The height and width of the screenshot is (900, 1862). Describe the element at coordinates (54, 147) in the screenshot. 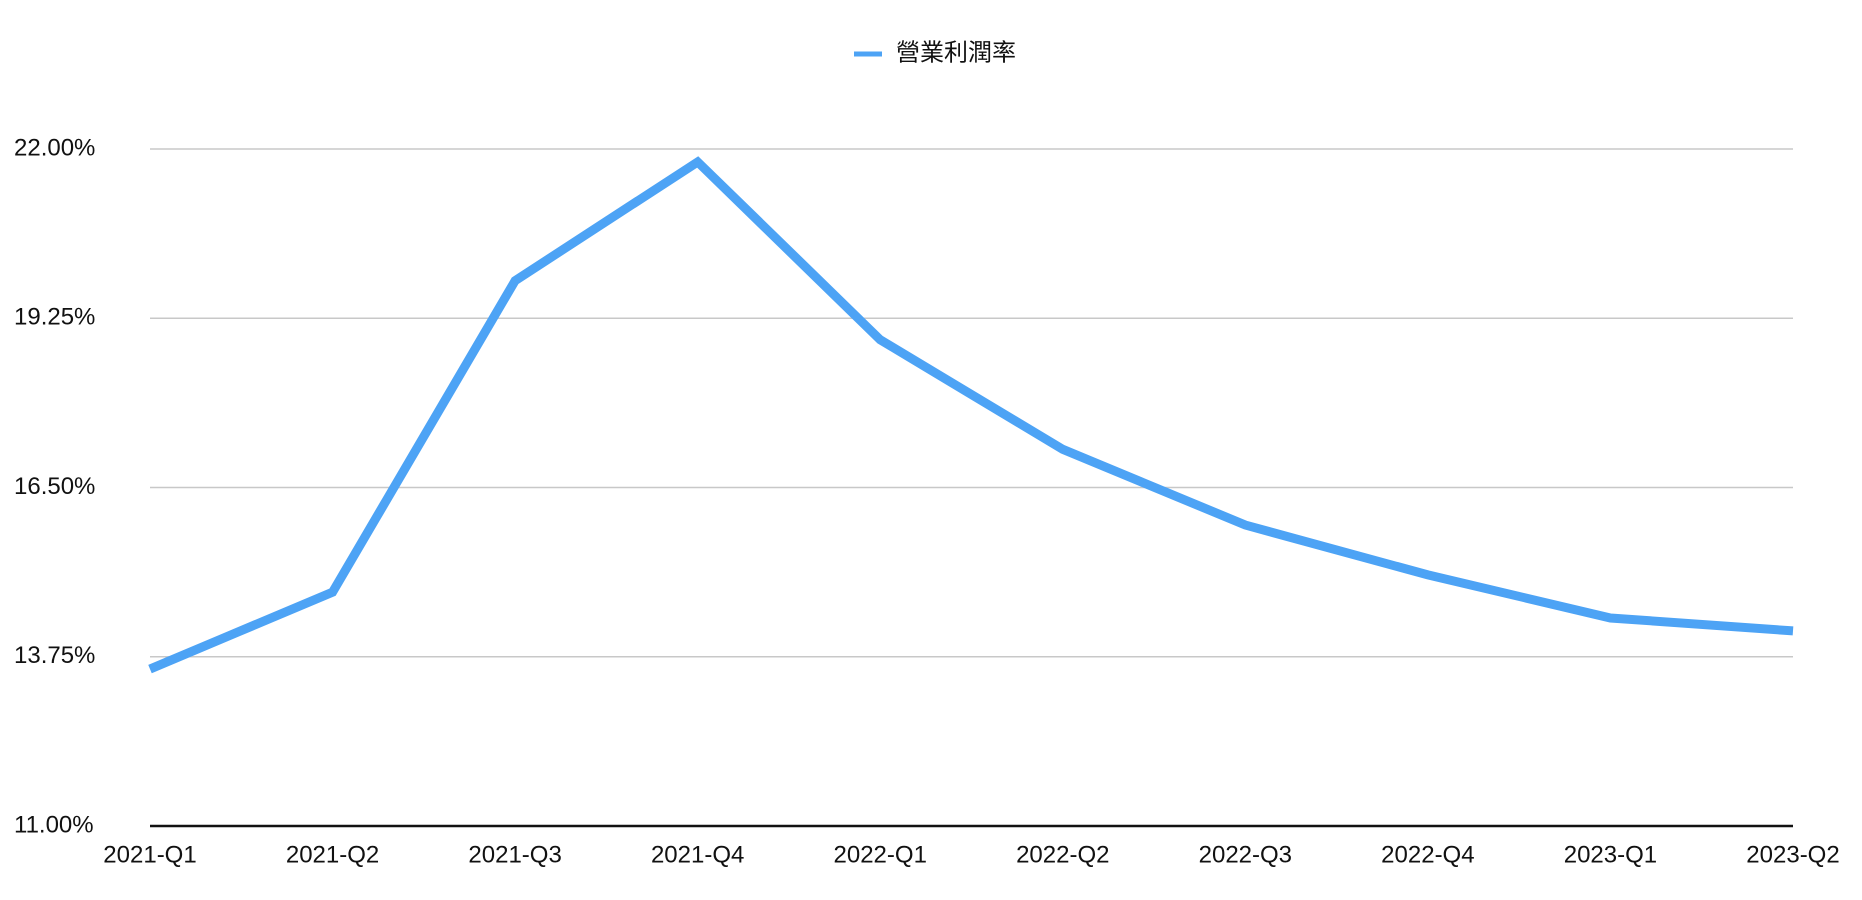

I see `y-tick-label: 22.00%` at that location.